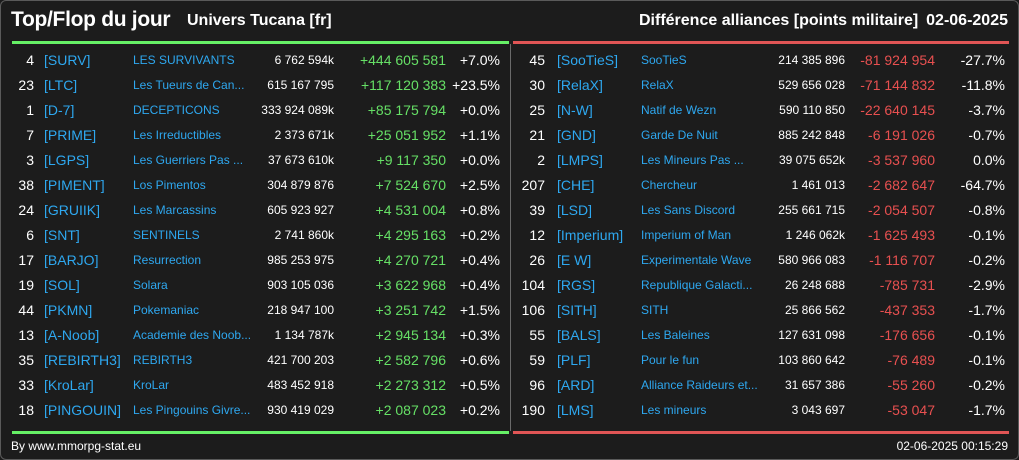  What do you see at coordinates (479, 185) in the screenshot?
I see `percent-change: +2.5%` at bounding box center [479, 185].